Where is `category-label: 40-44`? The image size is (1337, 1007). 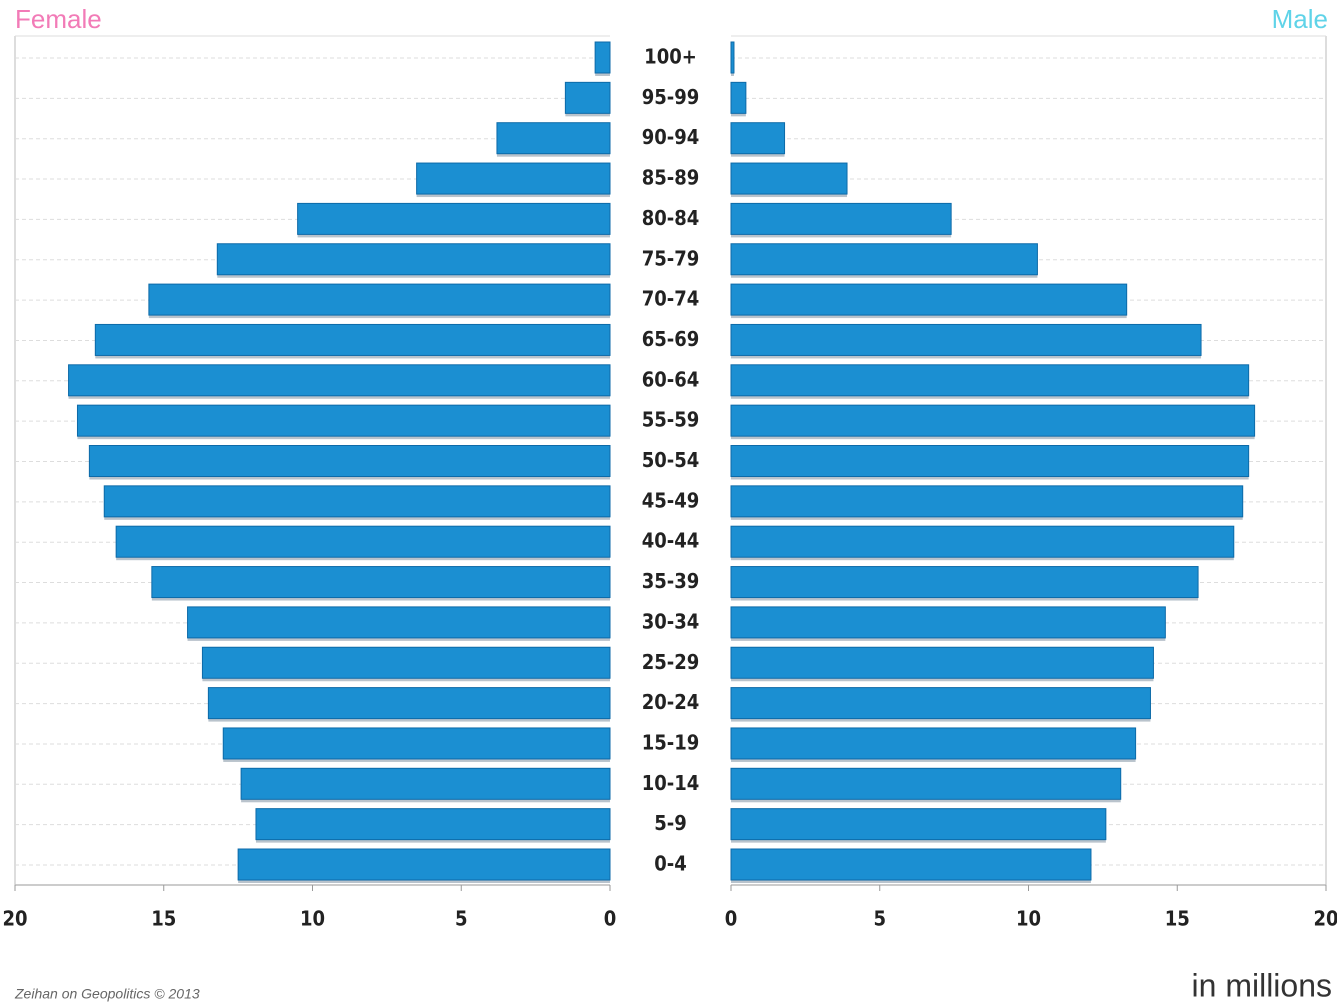
category-label: 40-44 is located at coordinates (671, 541).